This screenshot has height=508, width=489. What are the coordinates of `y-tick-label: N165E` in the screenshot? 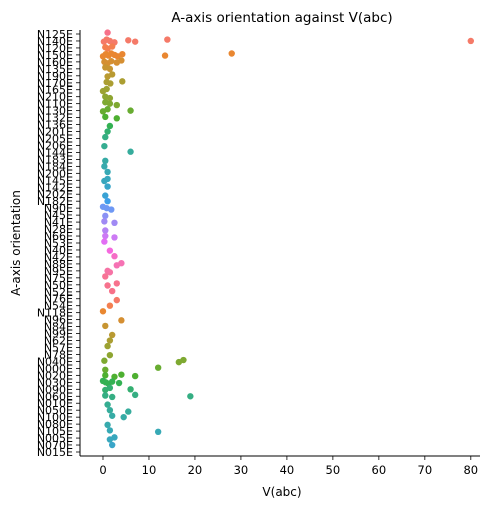 It's located at (55, 90).